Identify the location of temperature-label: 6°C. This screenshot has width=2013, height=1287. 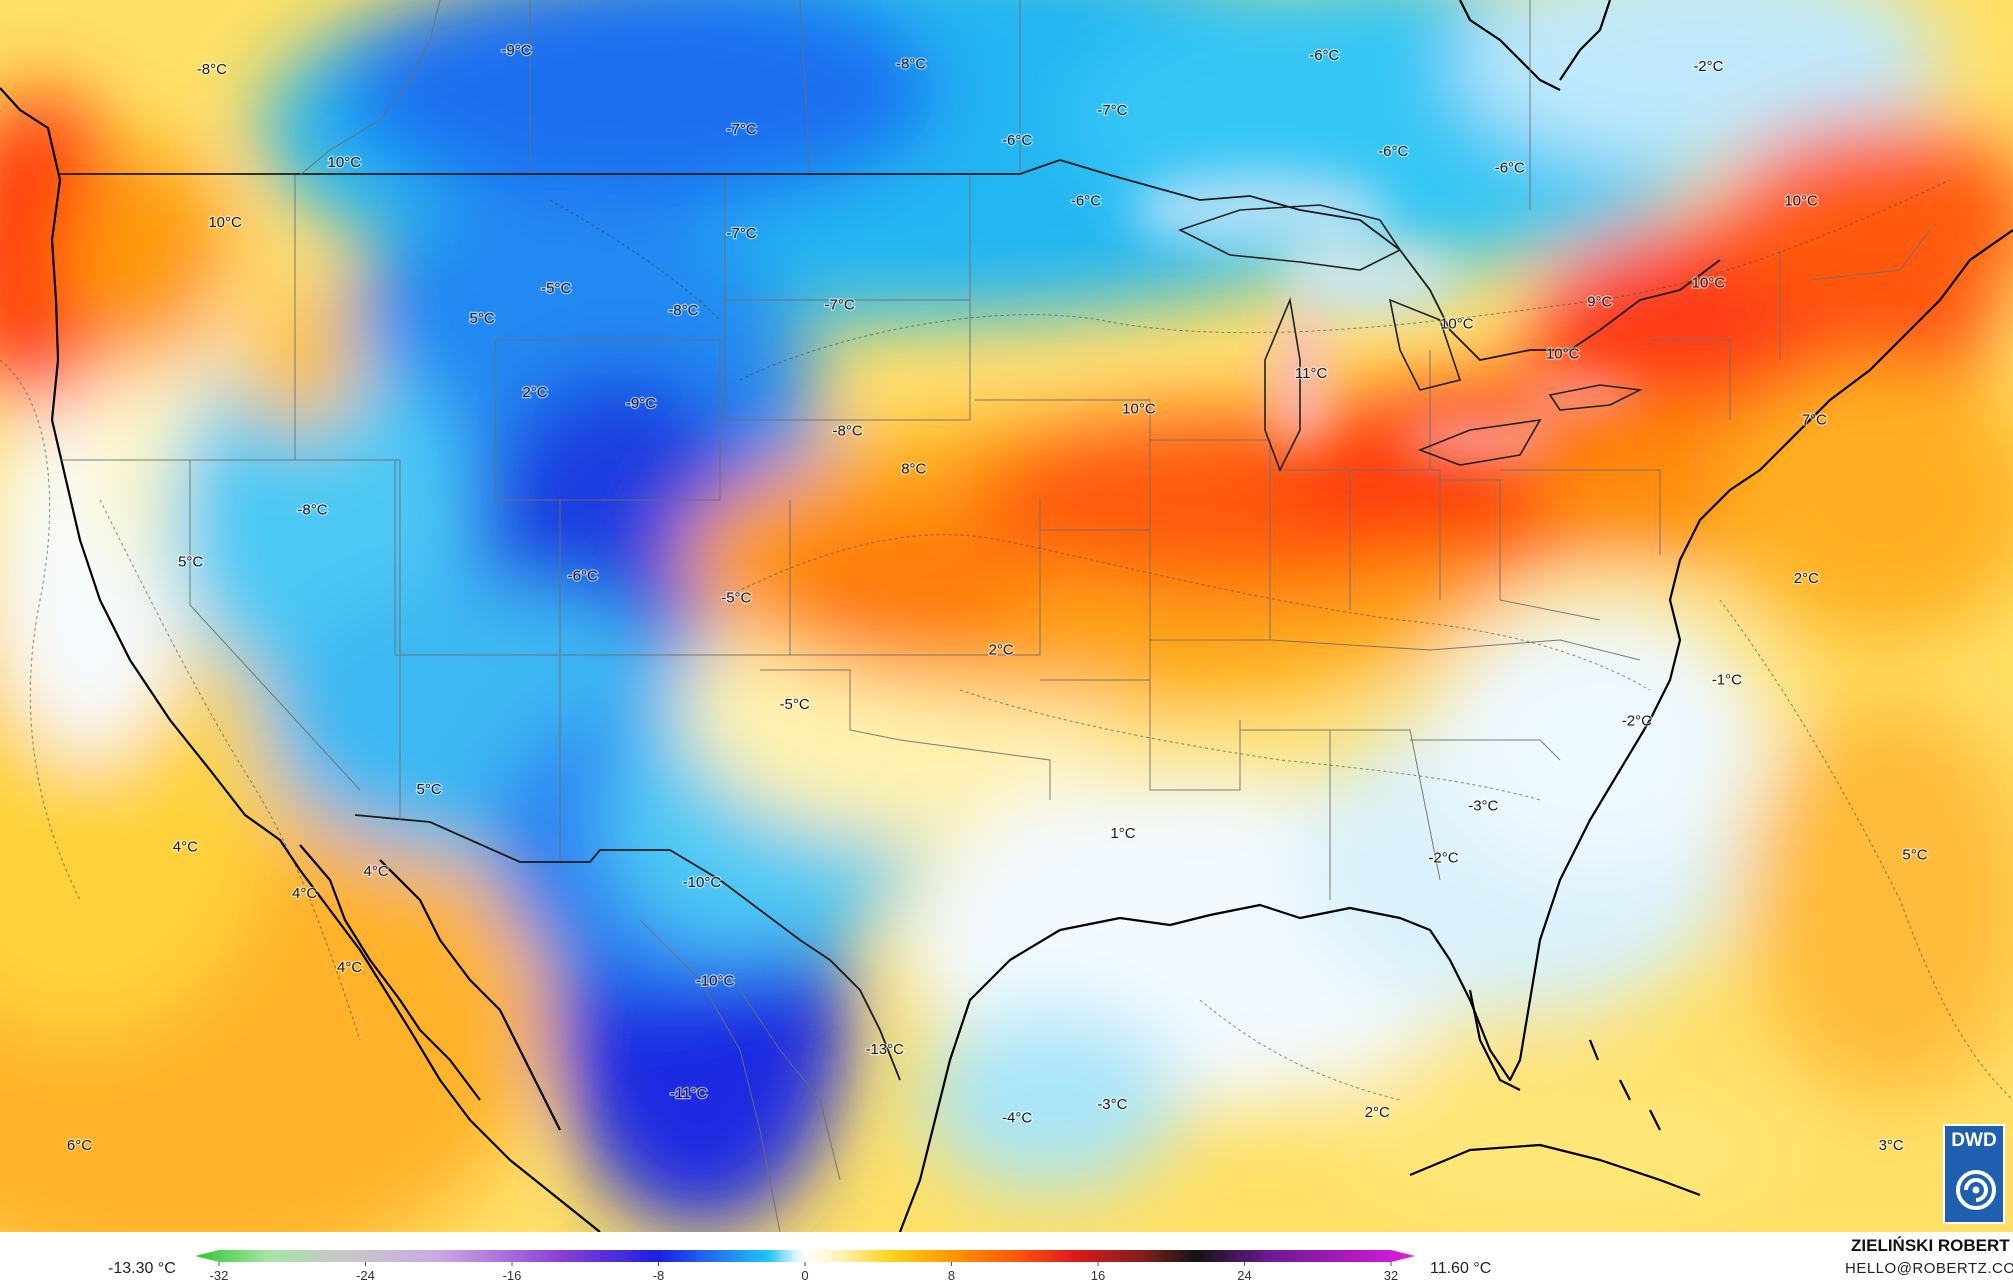
(79, 1145).